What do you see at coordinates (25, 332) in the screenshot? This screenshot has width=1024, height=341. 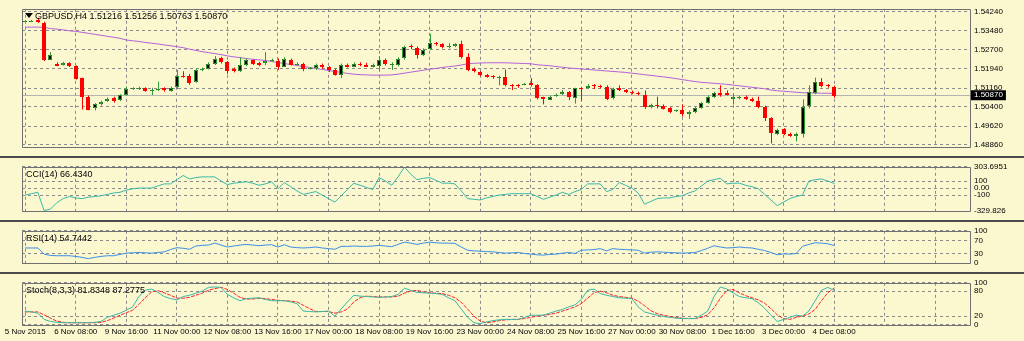 I see `x-tick-label: 5 Nov 2015` at bounding box center [25, 332].